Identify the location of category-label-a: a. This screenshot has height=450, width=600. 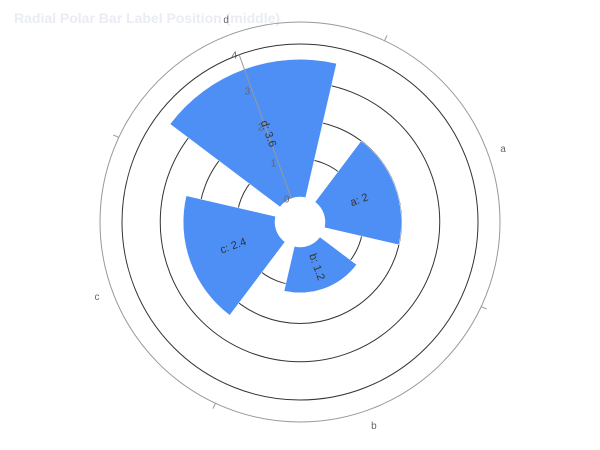
(503, 149).